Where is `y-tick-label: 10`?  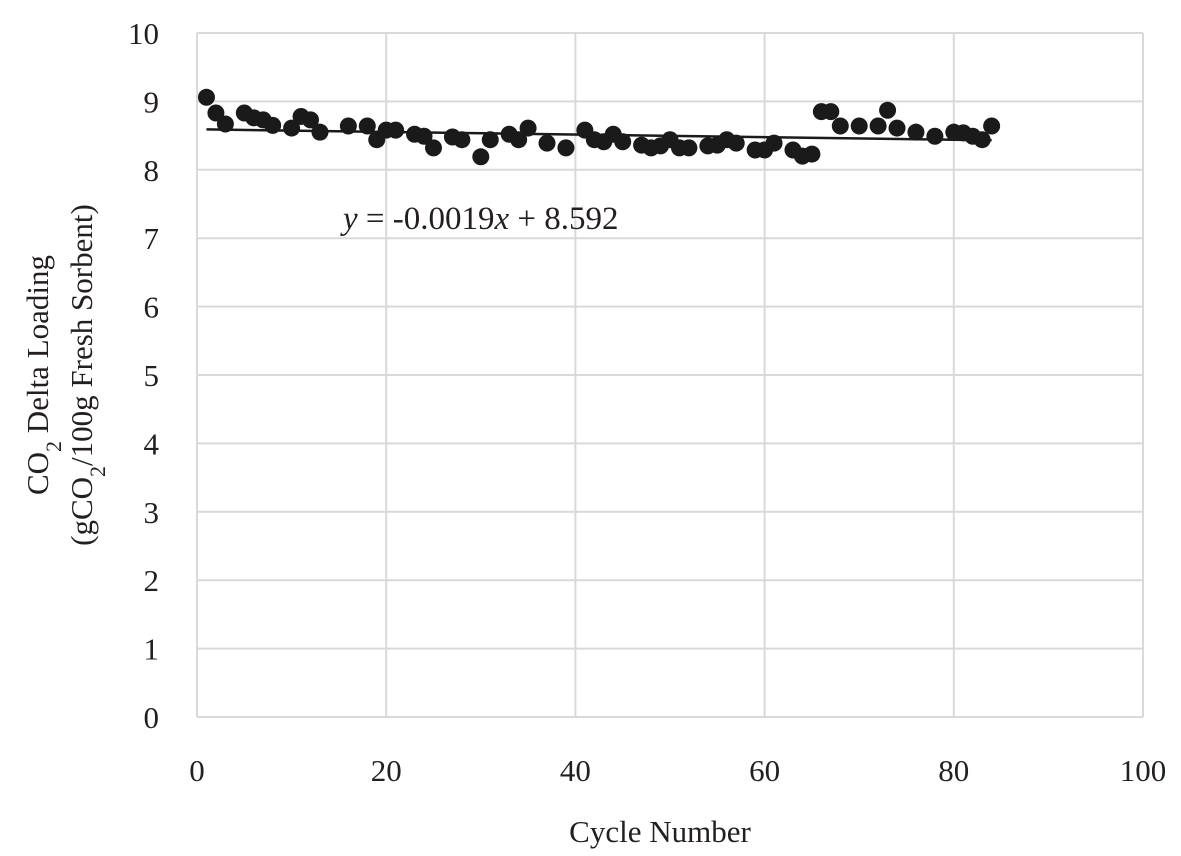
y-tick-label: 10 is located at coordinates (143, 33).